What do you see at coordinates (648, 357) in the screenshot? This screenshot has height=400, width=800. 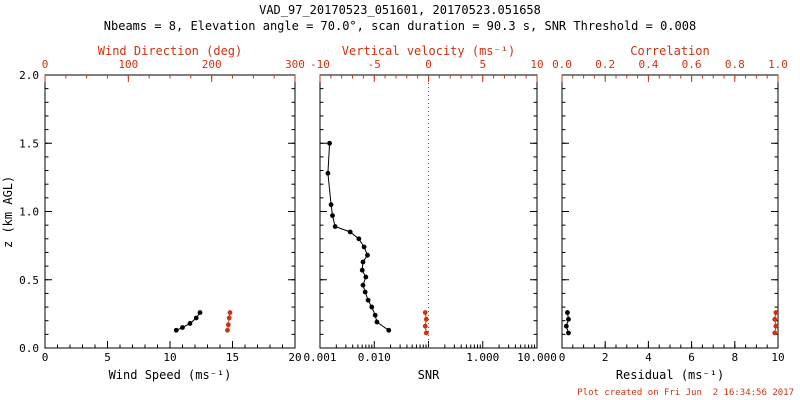 I see `svg-text: 4` at bounding box center [648, 357].